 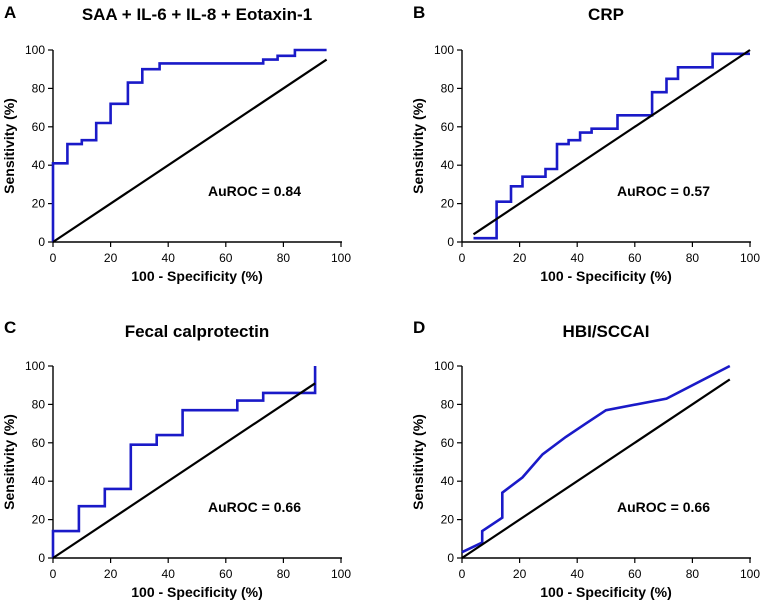 What do you see at coordinates (606, 14) in the screenshot?
I see `chart-title: CRP` at bounding box center [606, 14].